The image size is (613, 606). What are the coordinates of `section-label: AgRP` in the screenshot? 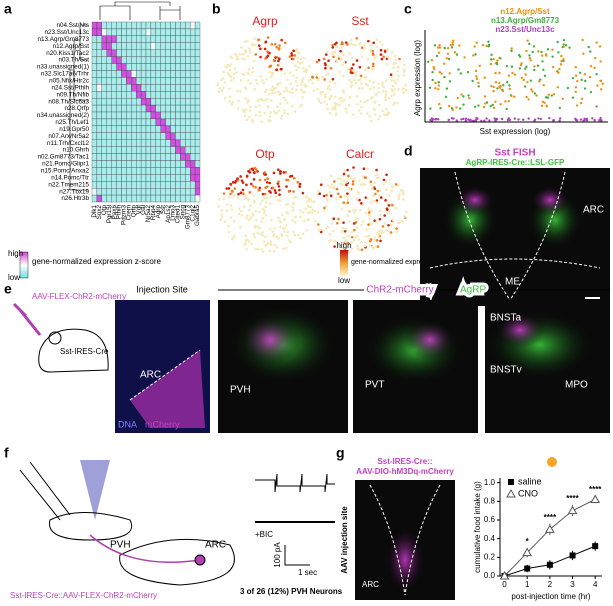 It's located at (473, 290).